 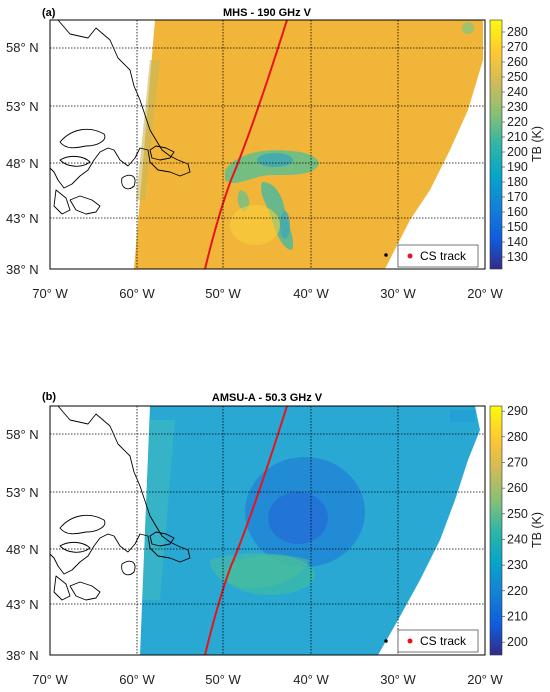 What do you see at coordinates (443, 641) in the screenshot?
I see `panel-b-legend-label: CS track` at bounding box center [443, 641].